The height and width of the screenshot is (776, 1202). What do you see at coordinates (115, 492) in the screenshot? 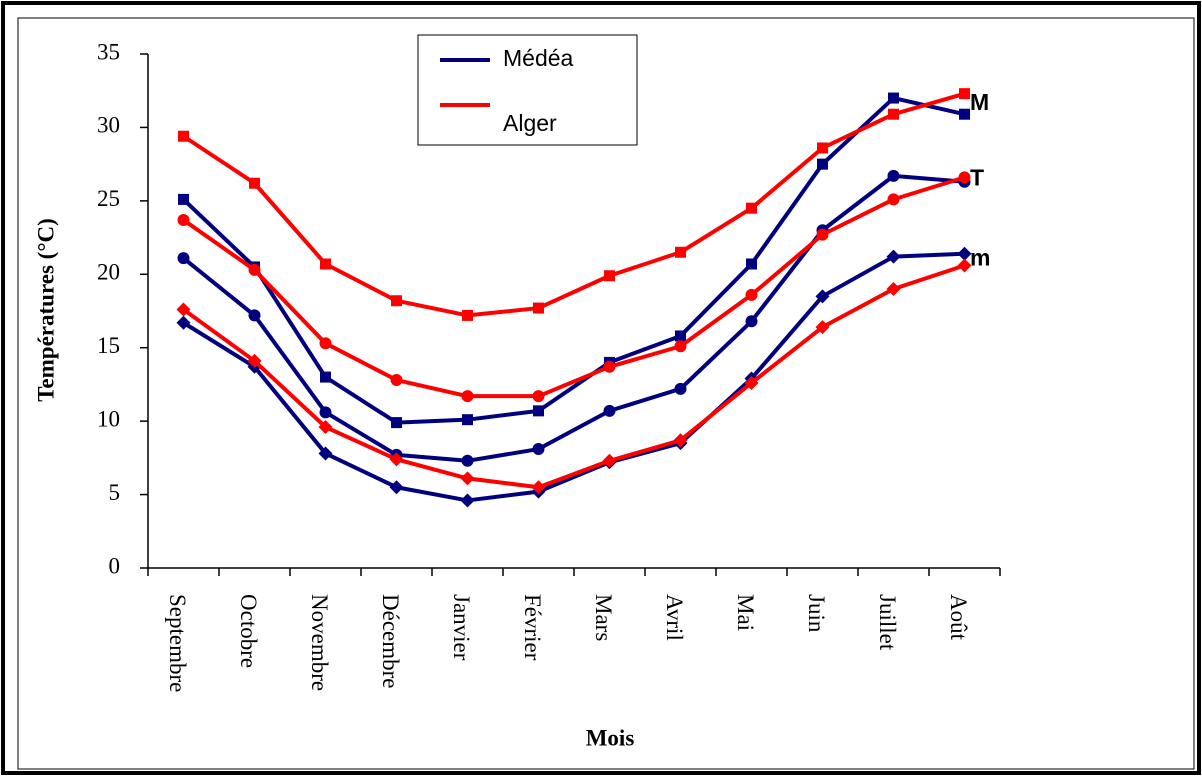
I see `y-tick-label: 5` at bounding box center [115, 492].